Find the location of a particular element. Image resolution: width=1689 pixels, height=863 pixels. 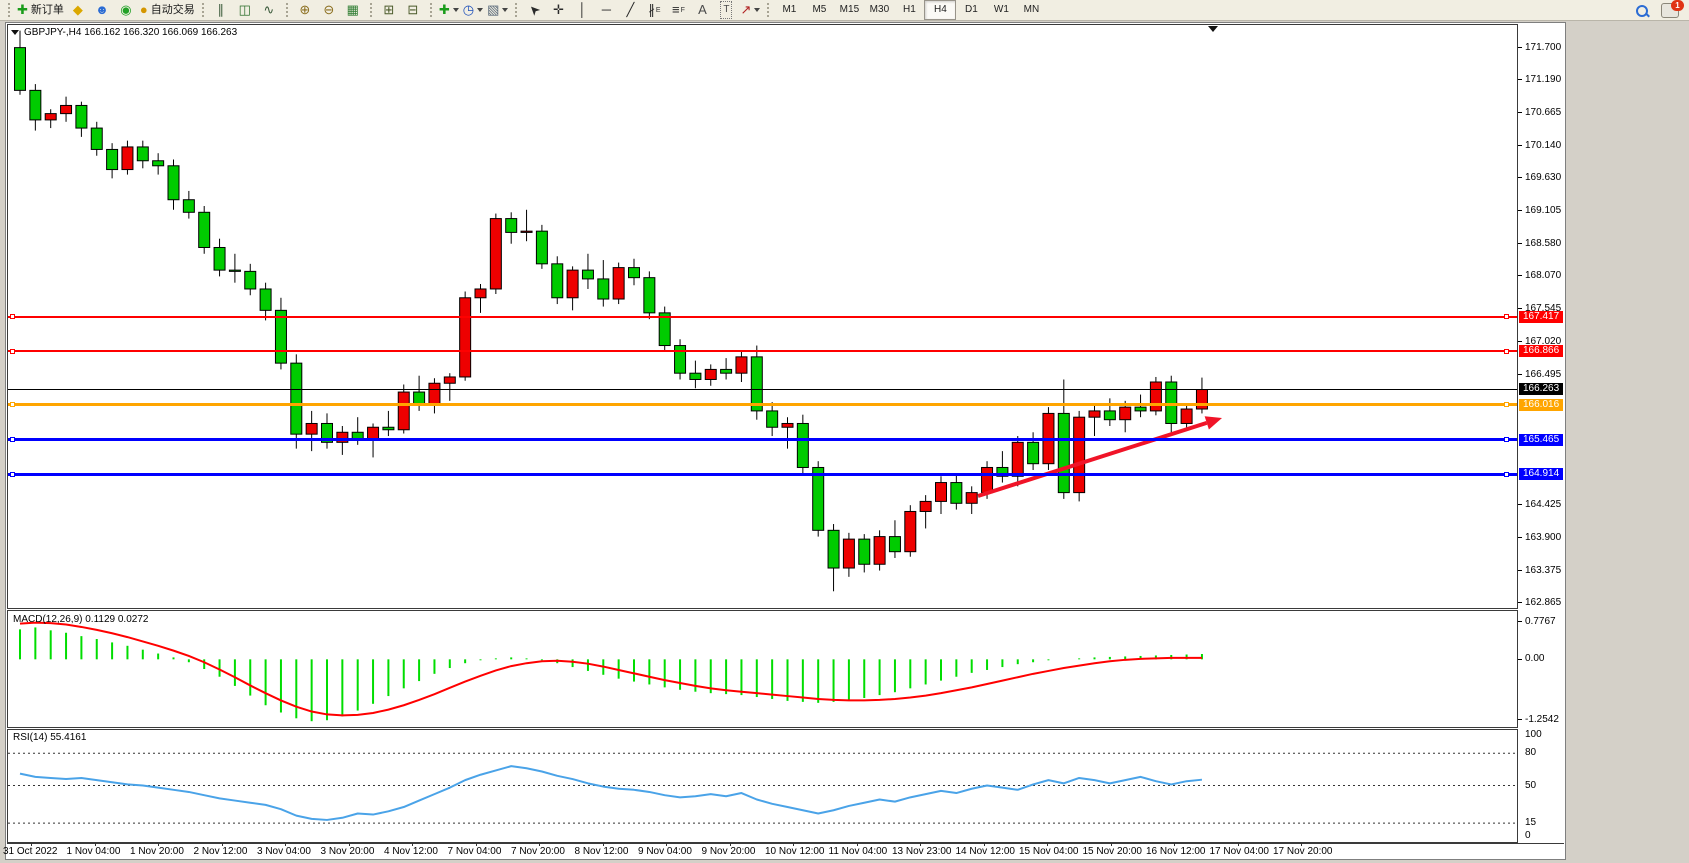

cursor-icon: ➤ is located at coordinates (534, 10).